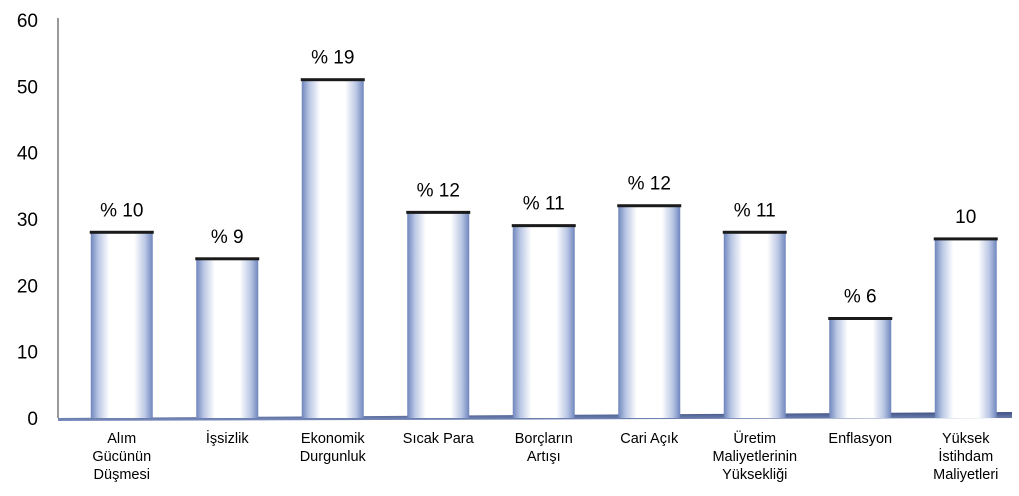 Image resolution: width=1019 pixels, height=496 pixels. I want to click on y-tick-label: 20, so click(27, 286).